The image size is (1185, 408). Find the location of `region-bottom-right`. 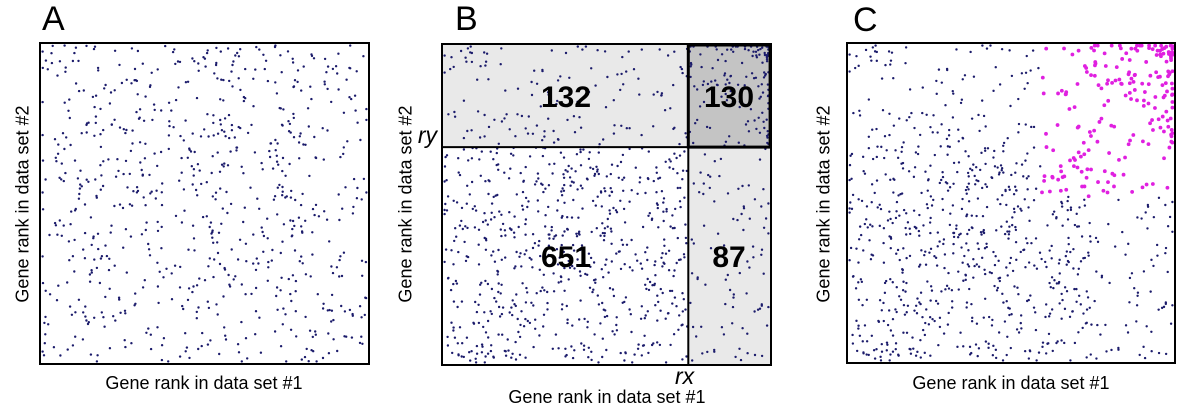

region-bottom-right is located at coordinates (729, 255).